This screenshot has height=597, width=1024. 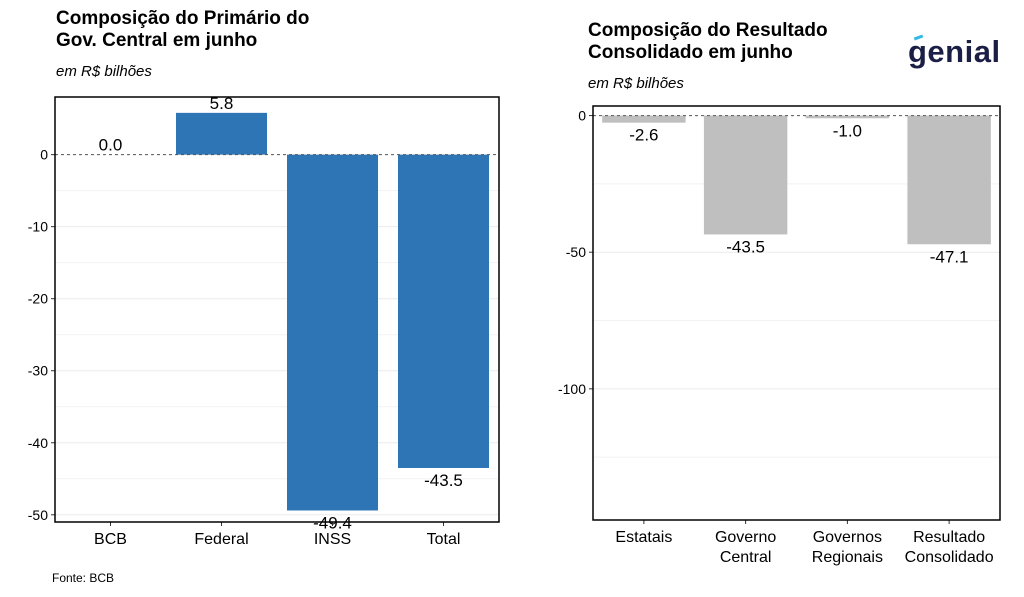 What do you see at coordinates (111, 145) in the screenshot?
I see `left-data-label-0: 0.0` at bounding box center [111, 145].